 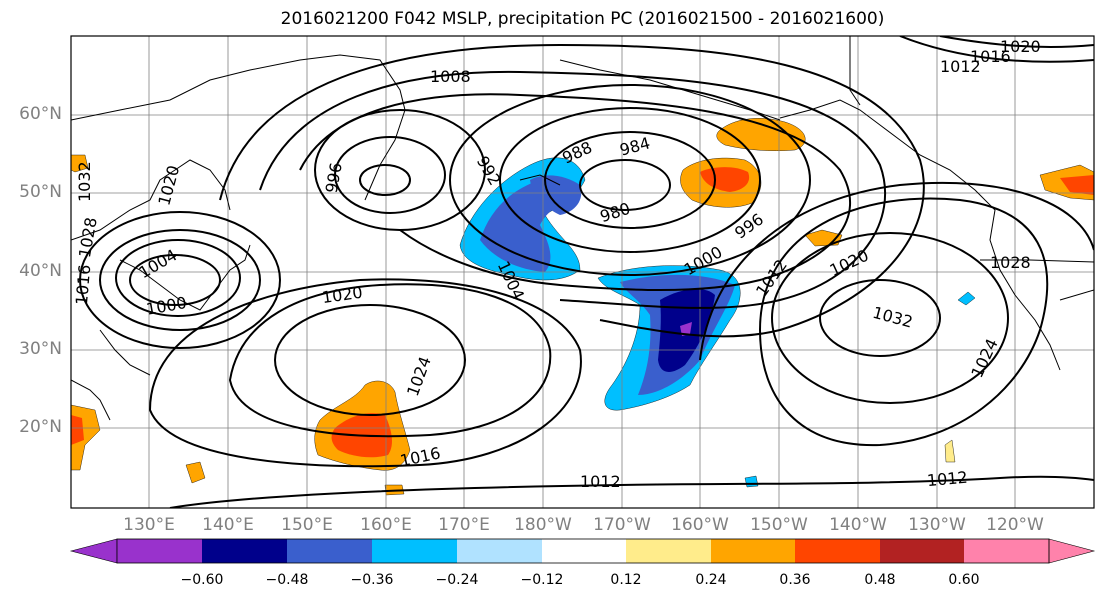 What do you see at coordinates (795, 580) in the screenshot?
I see `colorbar-tick-label: 0.36` at bounding box center [795, 580].